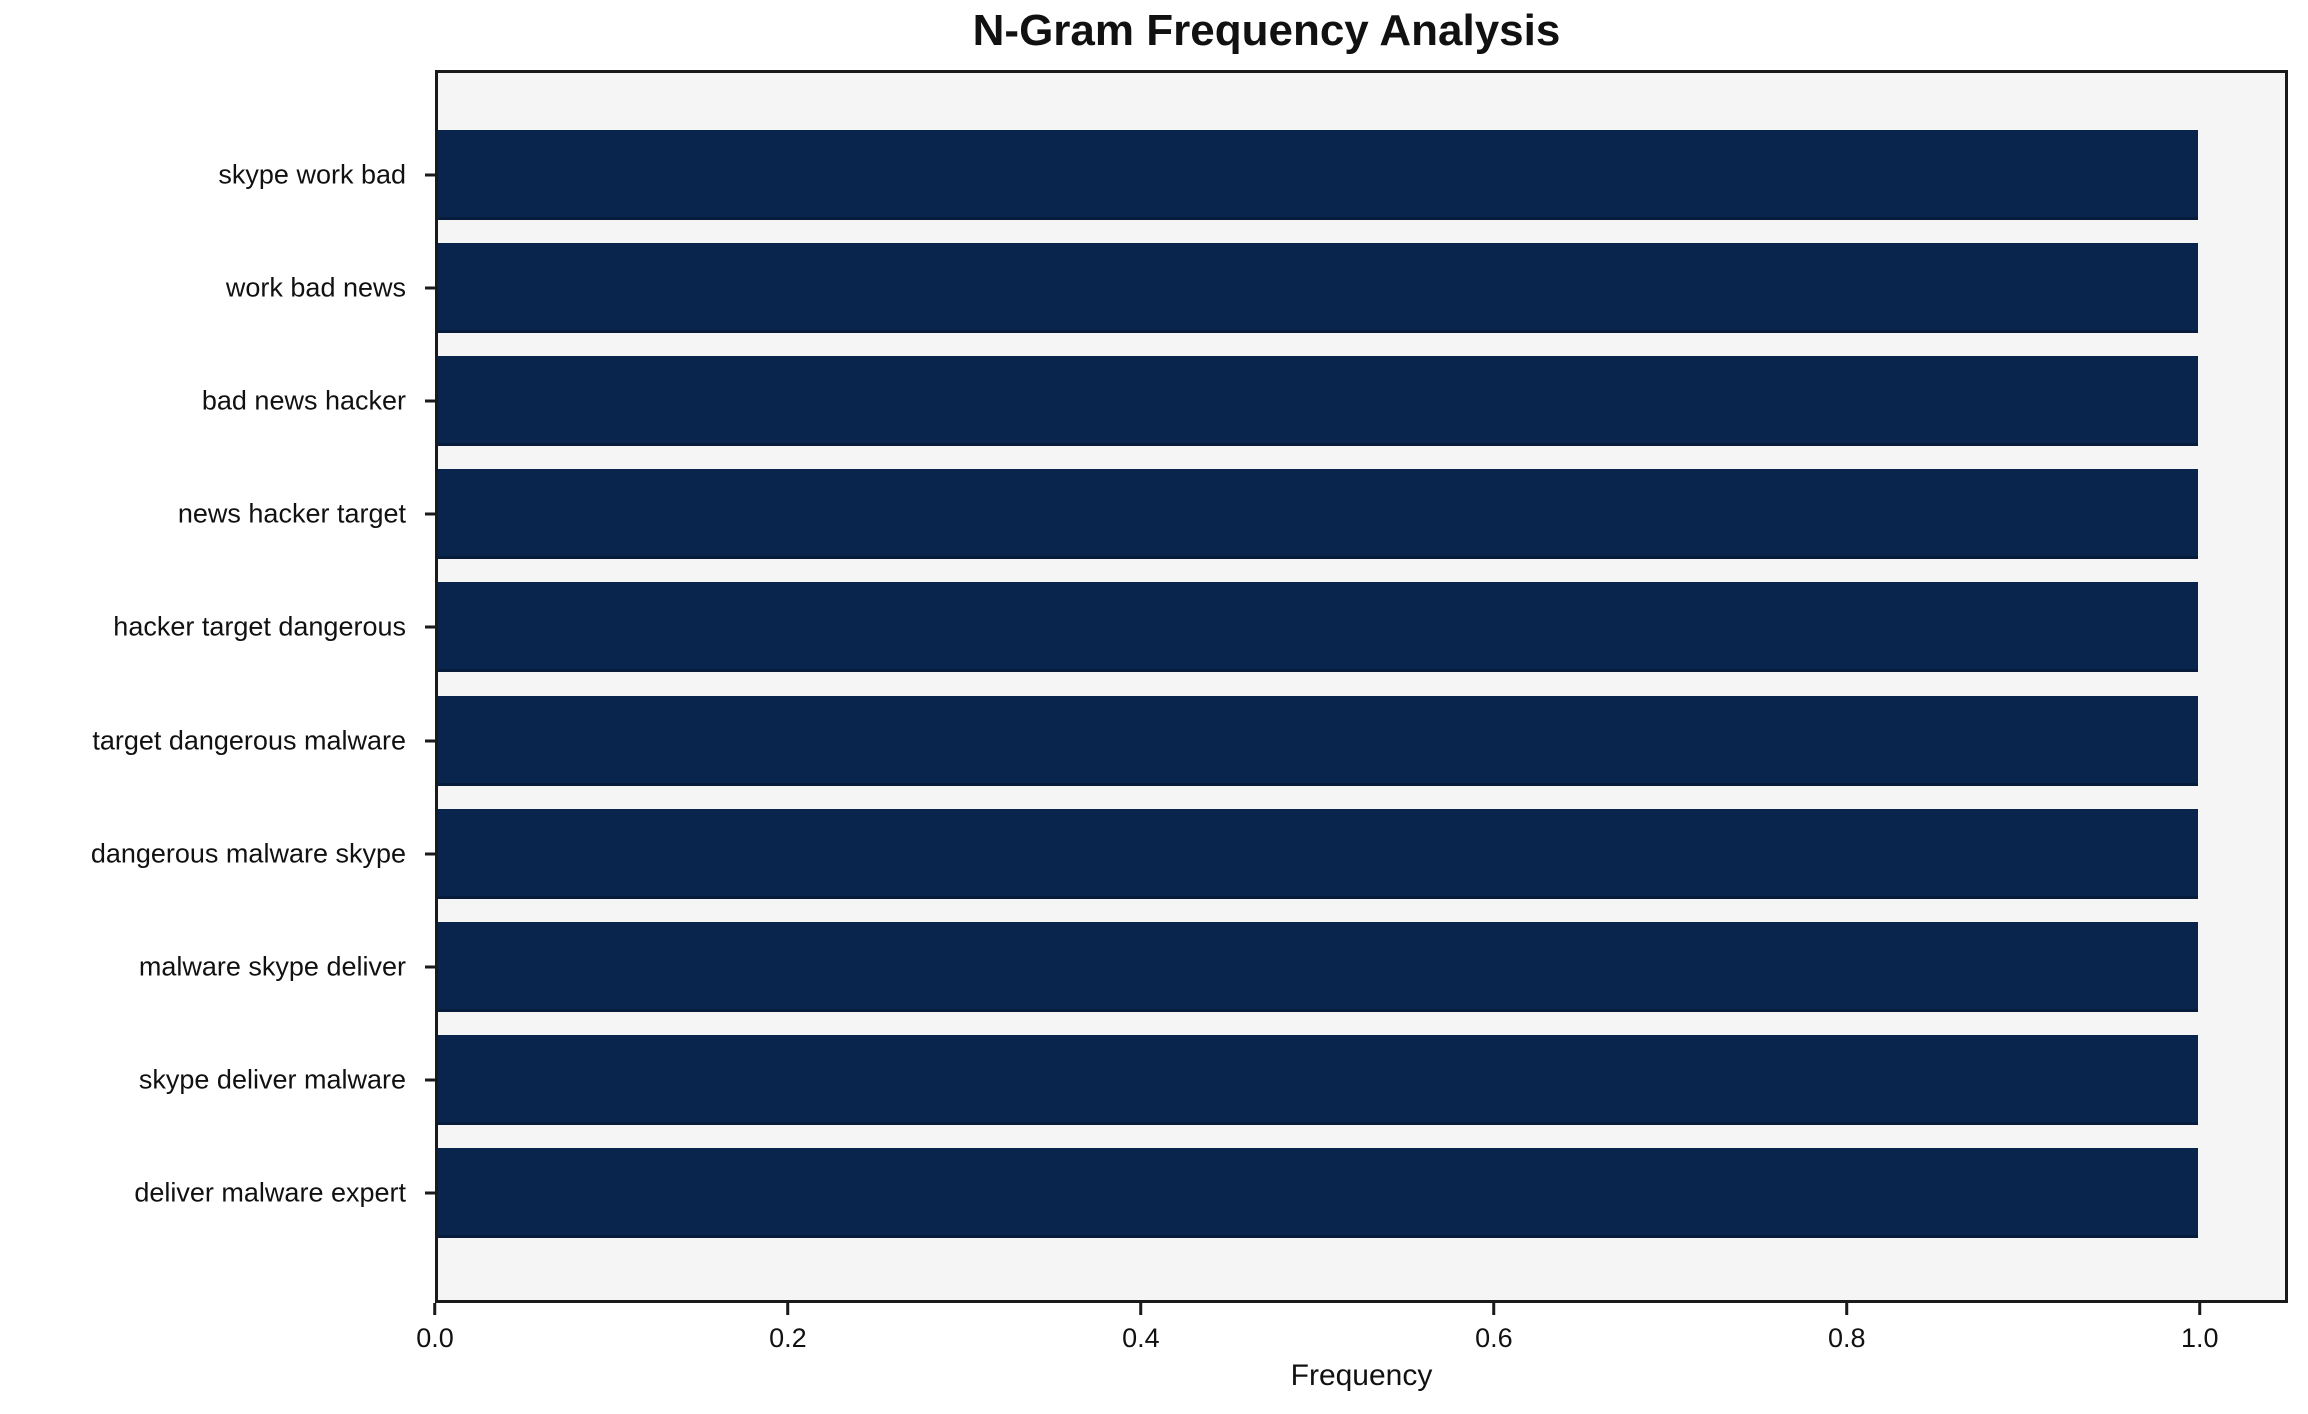 The image size is (2308, 1414). I want to click on x-tick: 0.6, so click(1494, 1328).